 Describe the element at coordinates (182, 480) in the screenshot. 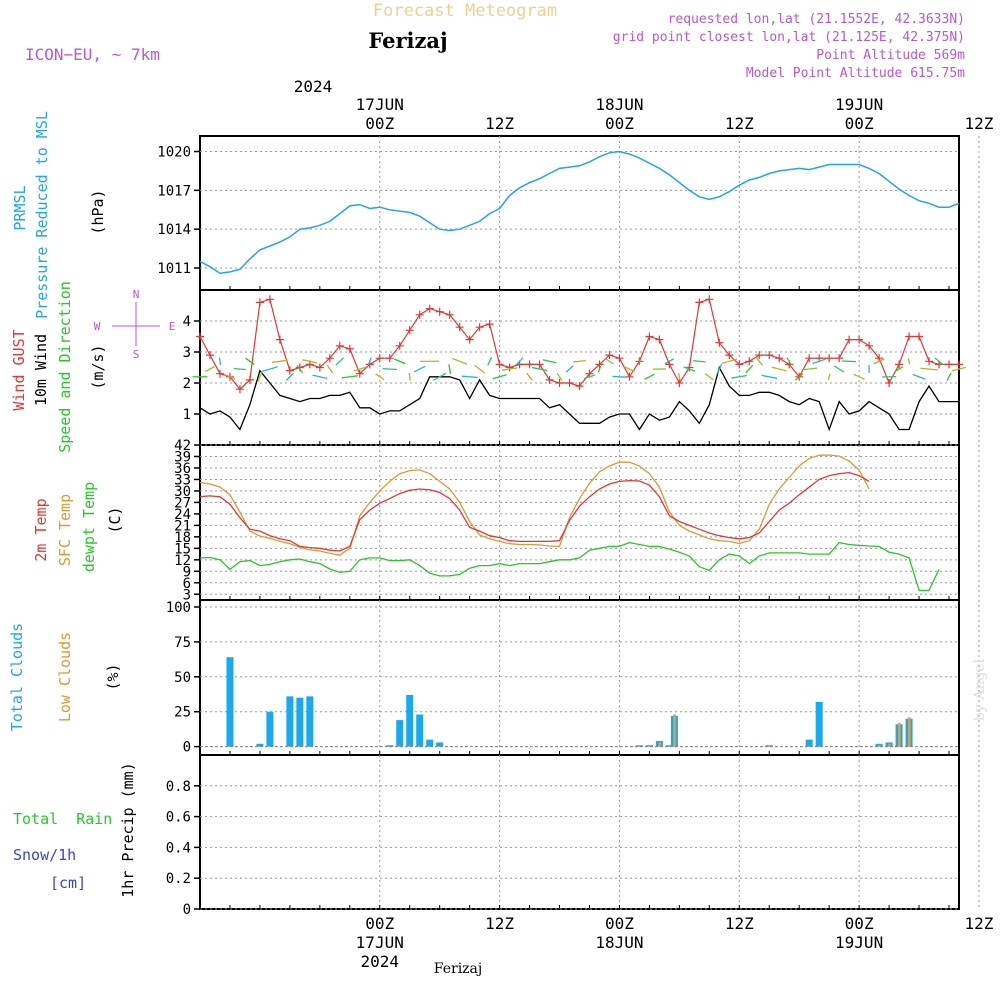

I see `y-tick-label: 33` at that location.